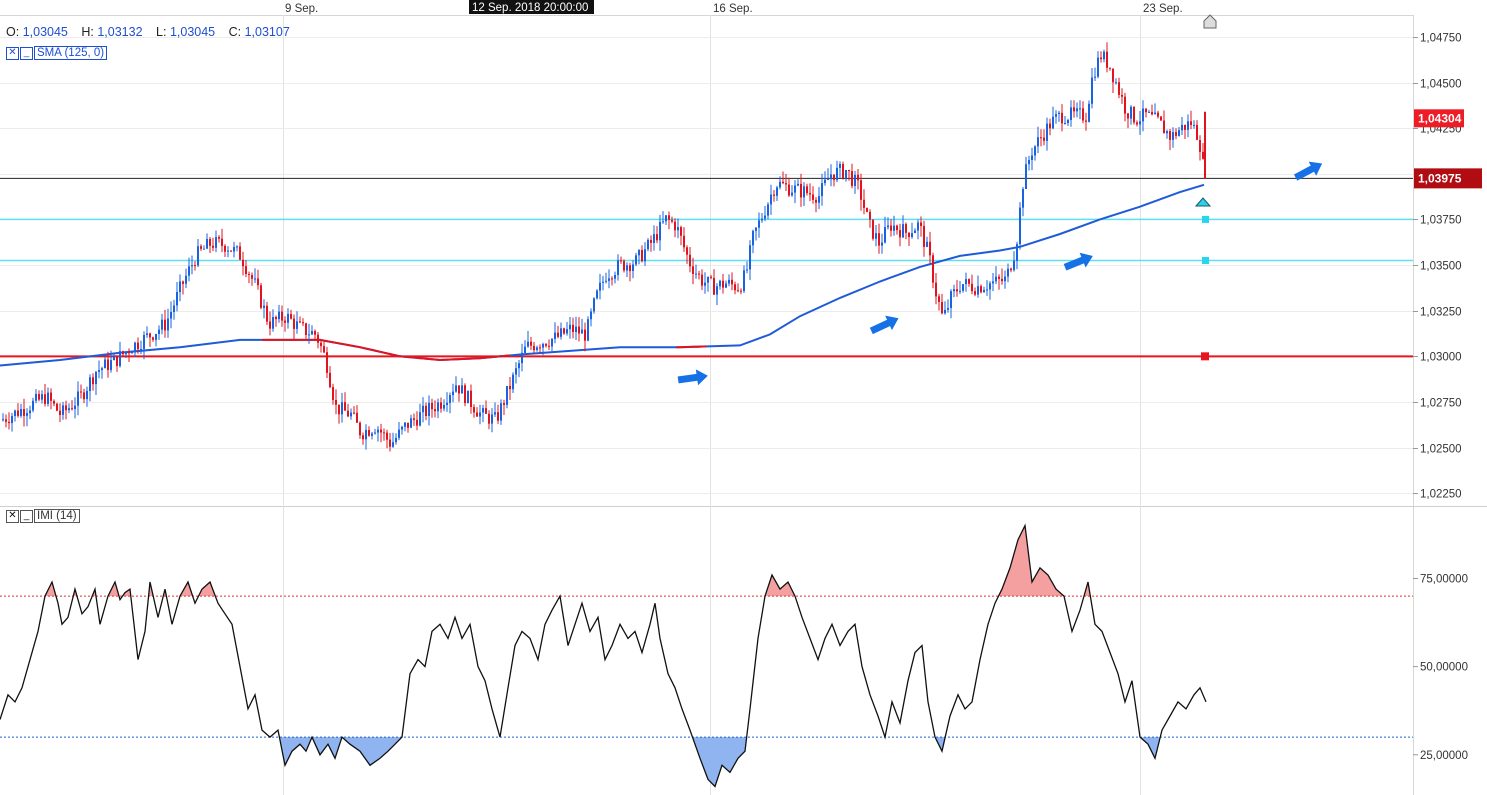  What do you see at coordinates (733, 9) in the screenshot?
I see `date-label: 16 Sep.` at bounding box center [733, 9].